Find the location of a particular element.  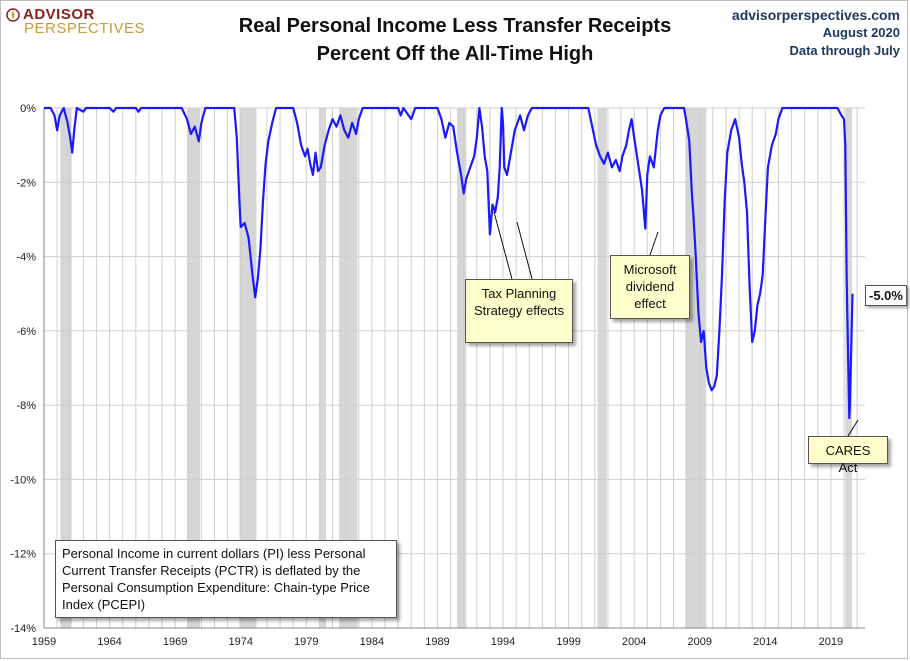

microsoft-dividend-note: Microsoft dividend effect is located at coordinates (650, 287).